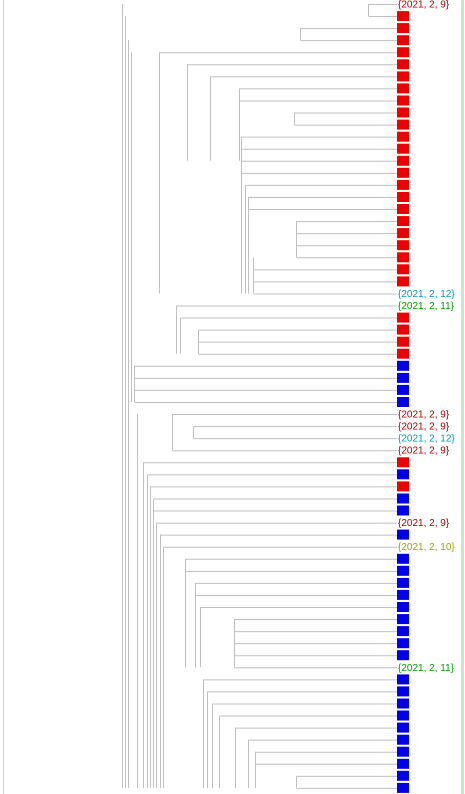  I want to click on leaf-label: {2021, 2, 10}, so click(426, 547).